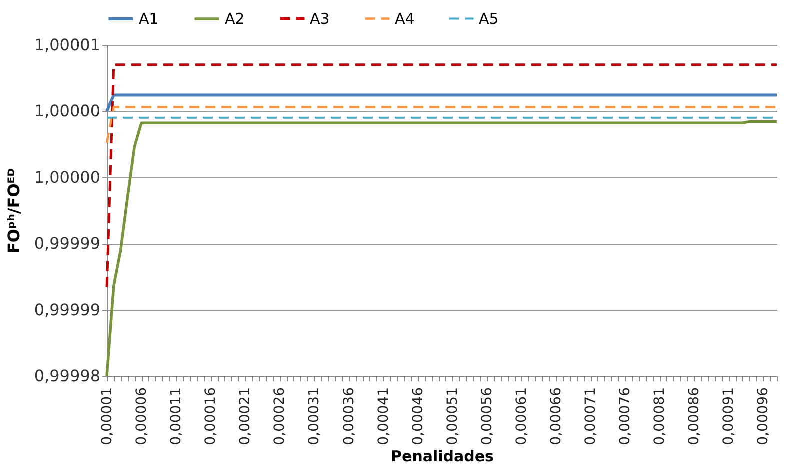 Image resolution: width=789 pixels, height=469 pixels. Describe the element at coordinates (176, 417) in the screenshot. I see `x-tick-label: 0,00011` at that location.